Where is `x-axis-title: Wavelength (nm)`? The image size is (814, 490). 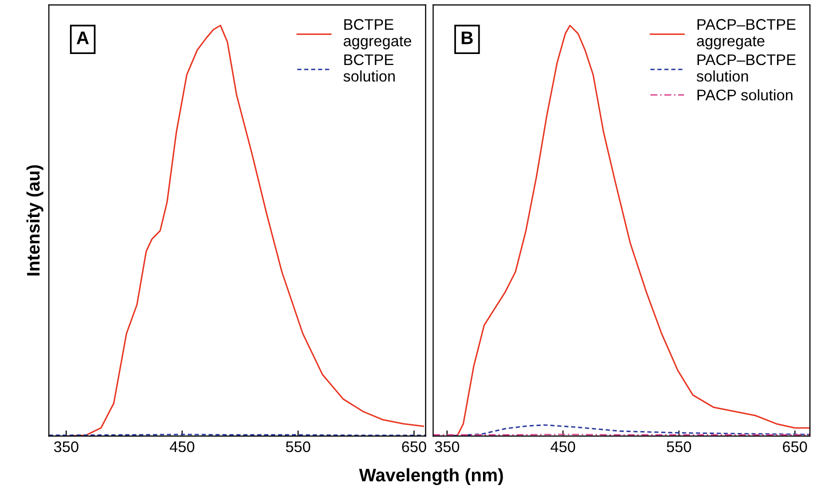
x-axis-title: Wavelength (nm) is located at coordinates (431, 477).